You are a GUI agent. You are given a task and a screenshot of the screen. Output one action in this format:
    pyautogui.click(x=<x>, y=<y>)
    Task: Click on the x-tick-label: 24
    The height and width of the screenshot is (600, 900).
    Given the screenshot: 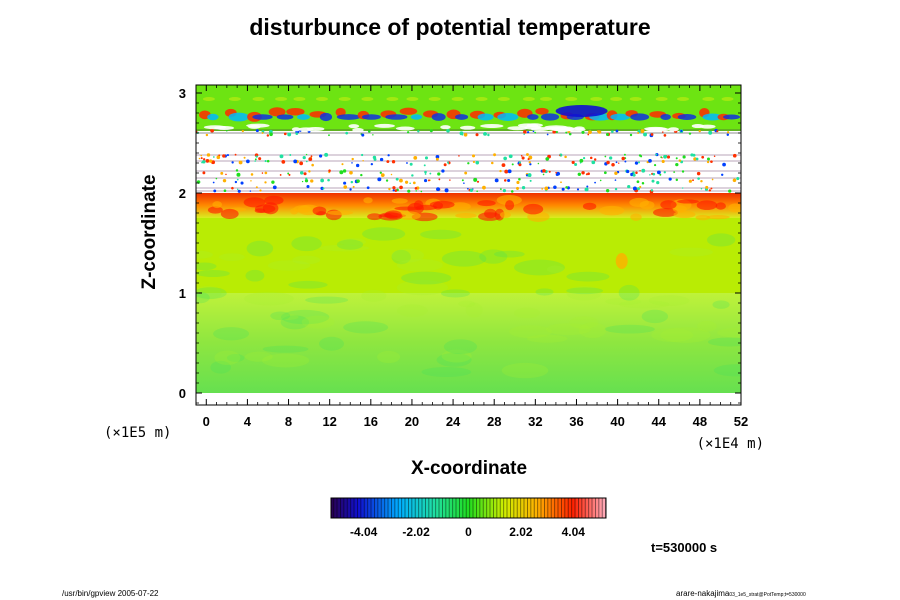 What is the action you would take?
    pyautogui.click(x=453, y=421)
    